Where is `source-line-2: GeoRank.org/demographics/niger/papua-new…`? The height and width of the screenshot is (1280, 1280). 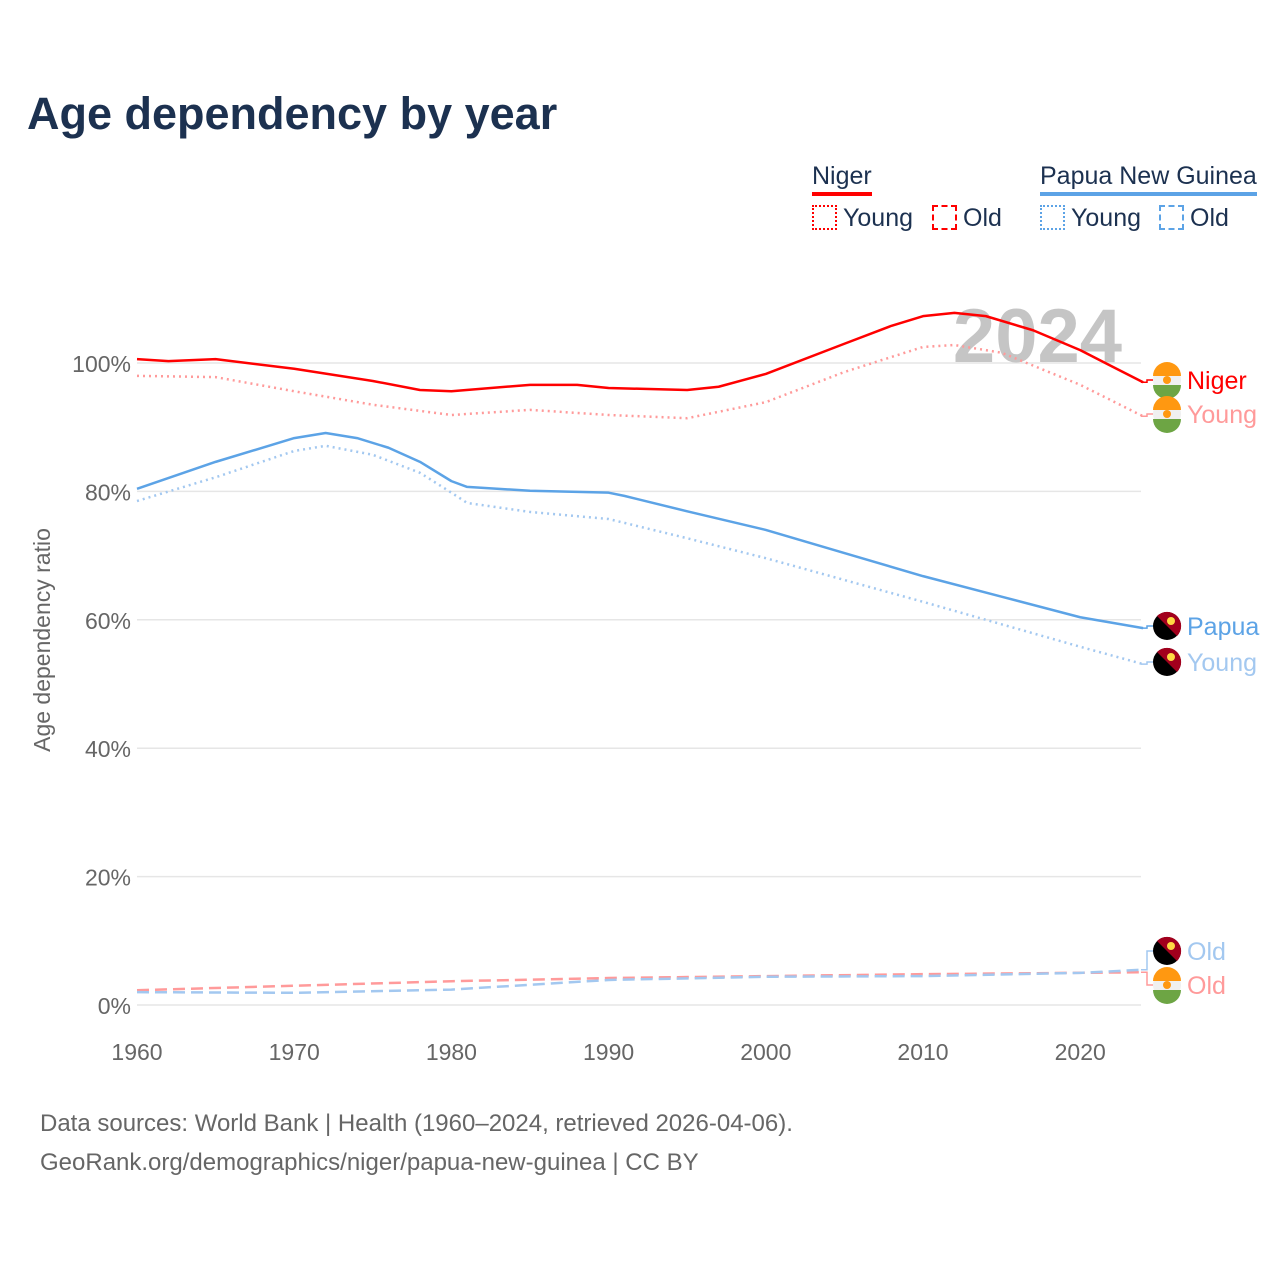
source-line-2: GeoRank.org/demographics/niger/papua-new… is located at coordinates (369, 1162).